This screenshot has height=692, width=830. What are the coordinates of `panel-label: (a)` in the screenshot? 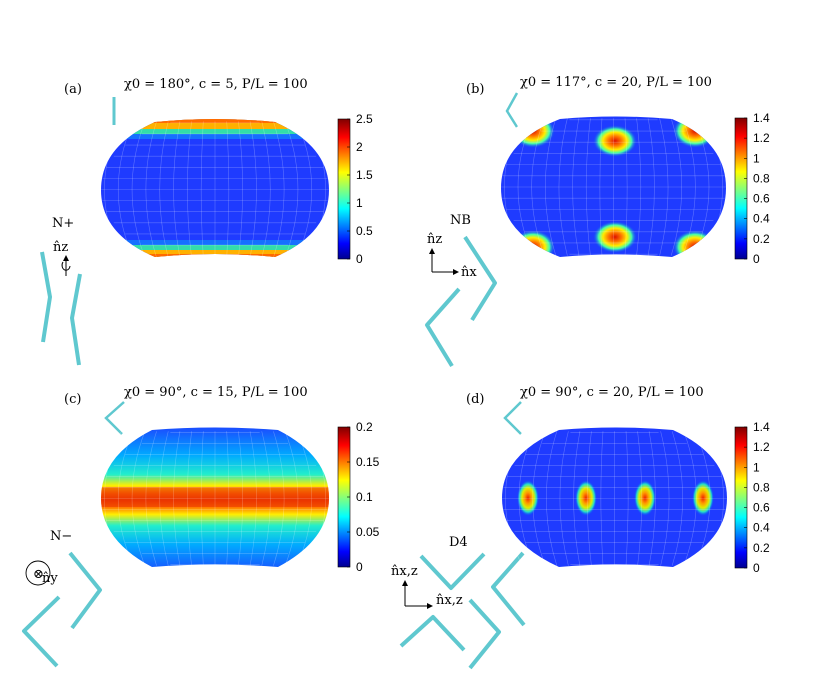 It's located at (73, 89).